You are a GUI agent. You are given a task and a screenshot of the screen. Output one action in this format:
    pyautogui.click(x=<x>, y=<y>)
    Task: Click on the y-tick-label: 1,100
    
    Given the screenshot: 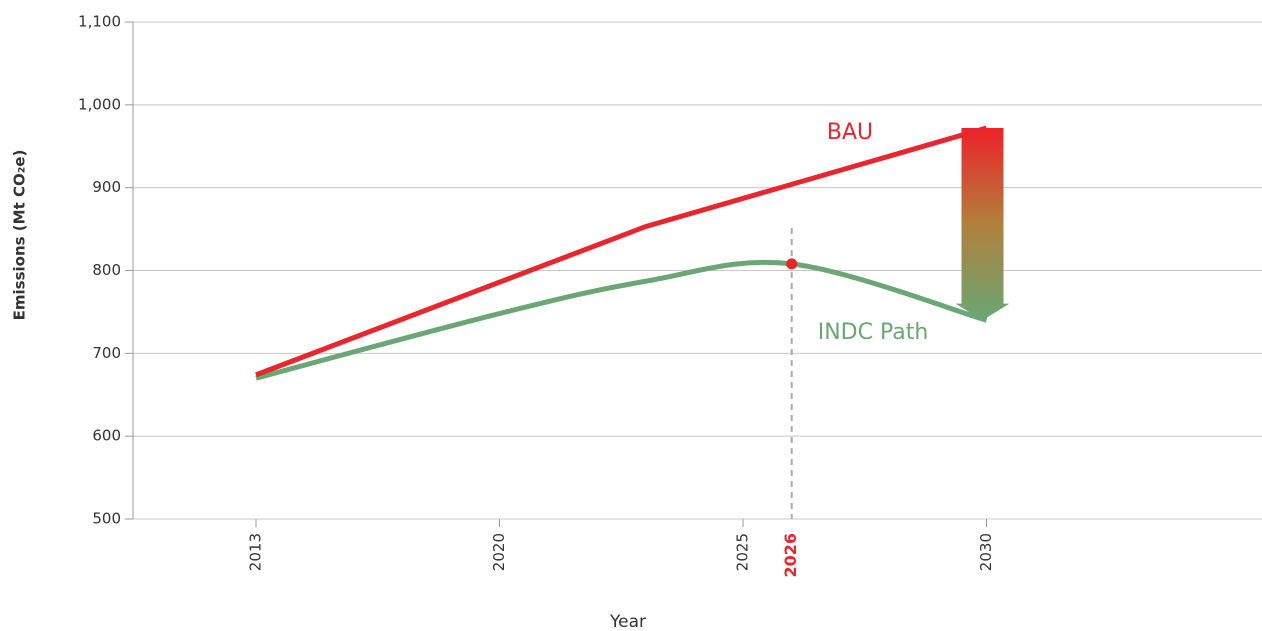 What is the action you would take?
    pyautogui.click(x=99, y=22)
    